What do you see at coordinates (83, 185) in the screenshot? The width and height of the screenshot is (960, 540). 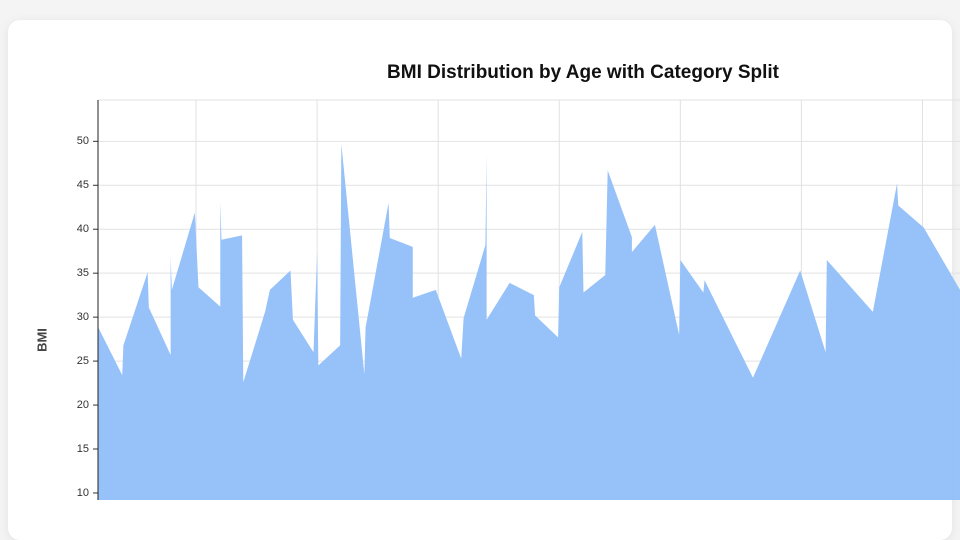 I see `y-tick-label: 45` at bounding box center [83, 185].